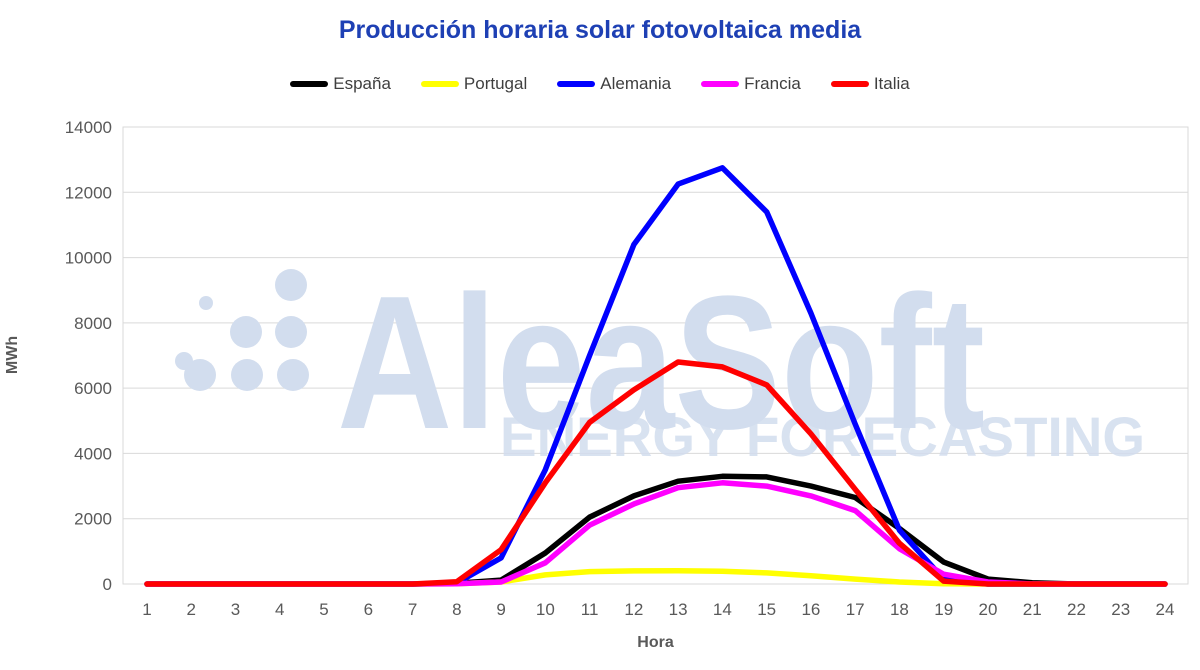 The height and width of the screenshot is (670, 1200). What do you see at coordinates (655, 642) in the screenshot?
I see `x-axis-title: Hora` at bounding box center [655, 642].